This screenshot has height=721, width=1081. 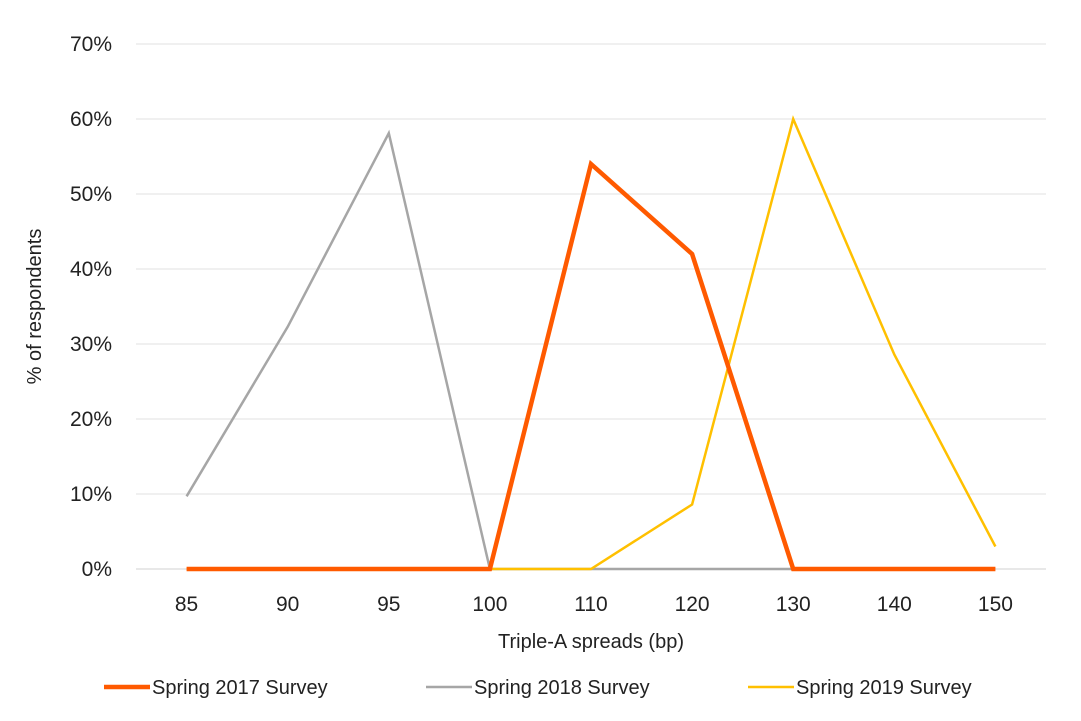 I want to click on x-tick-label: 150, so click(x=995, y=604).